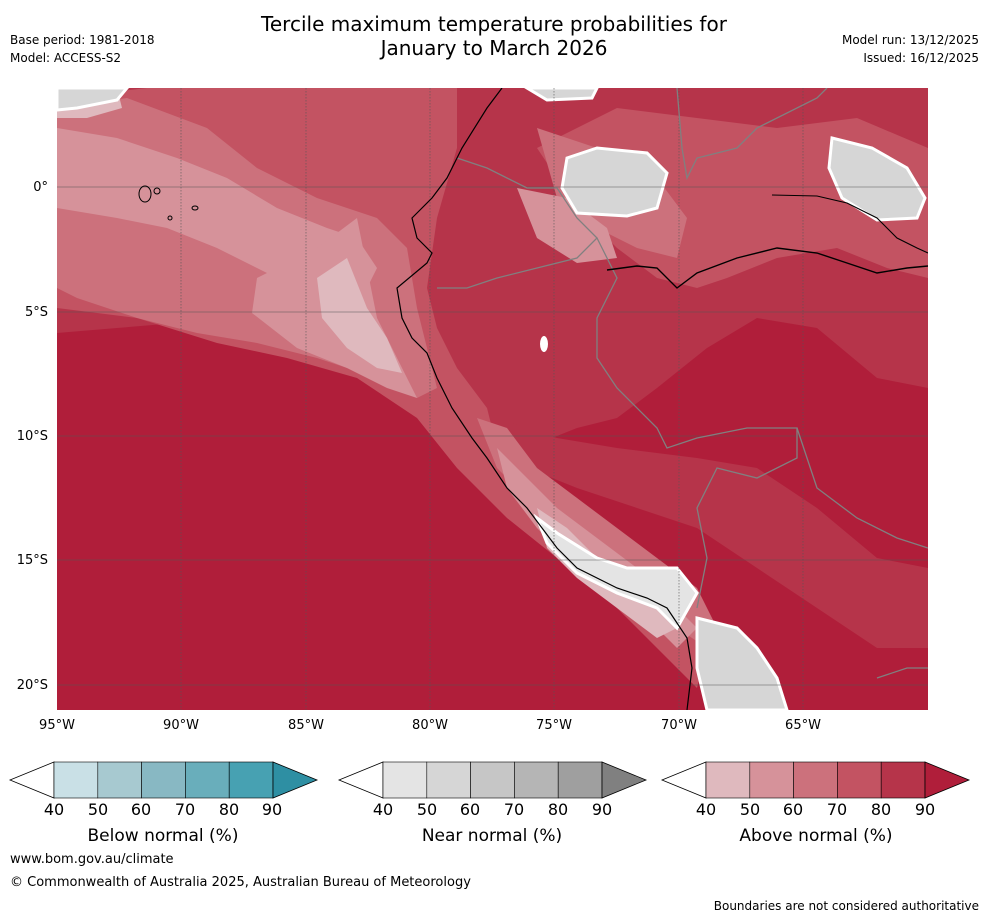  Describe the element at coordinates (93, 99) in the screenshot. I see `near-normal-nw` at that location.